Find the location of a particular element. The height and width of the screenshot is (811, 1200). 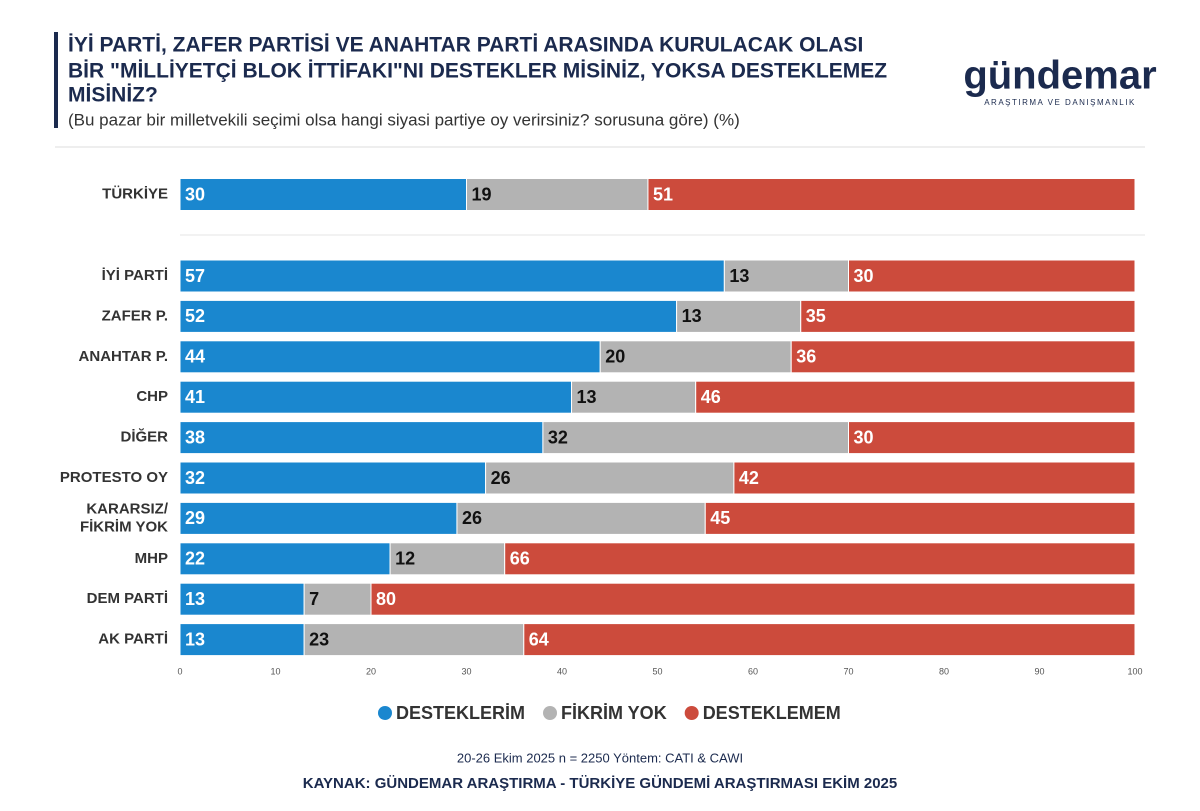

value-label: 29 is located at coordinates (195, 518).